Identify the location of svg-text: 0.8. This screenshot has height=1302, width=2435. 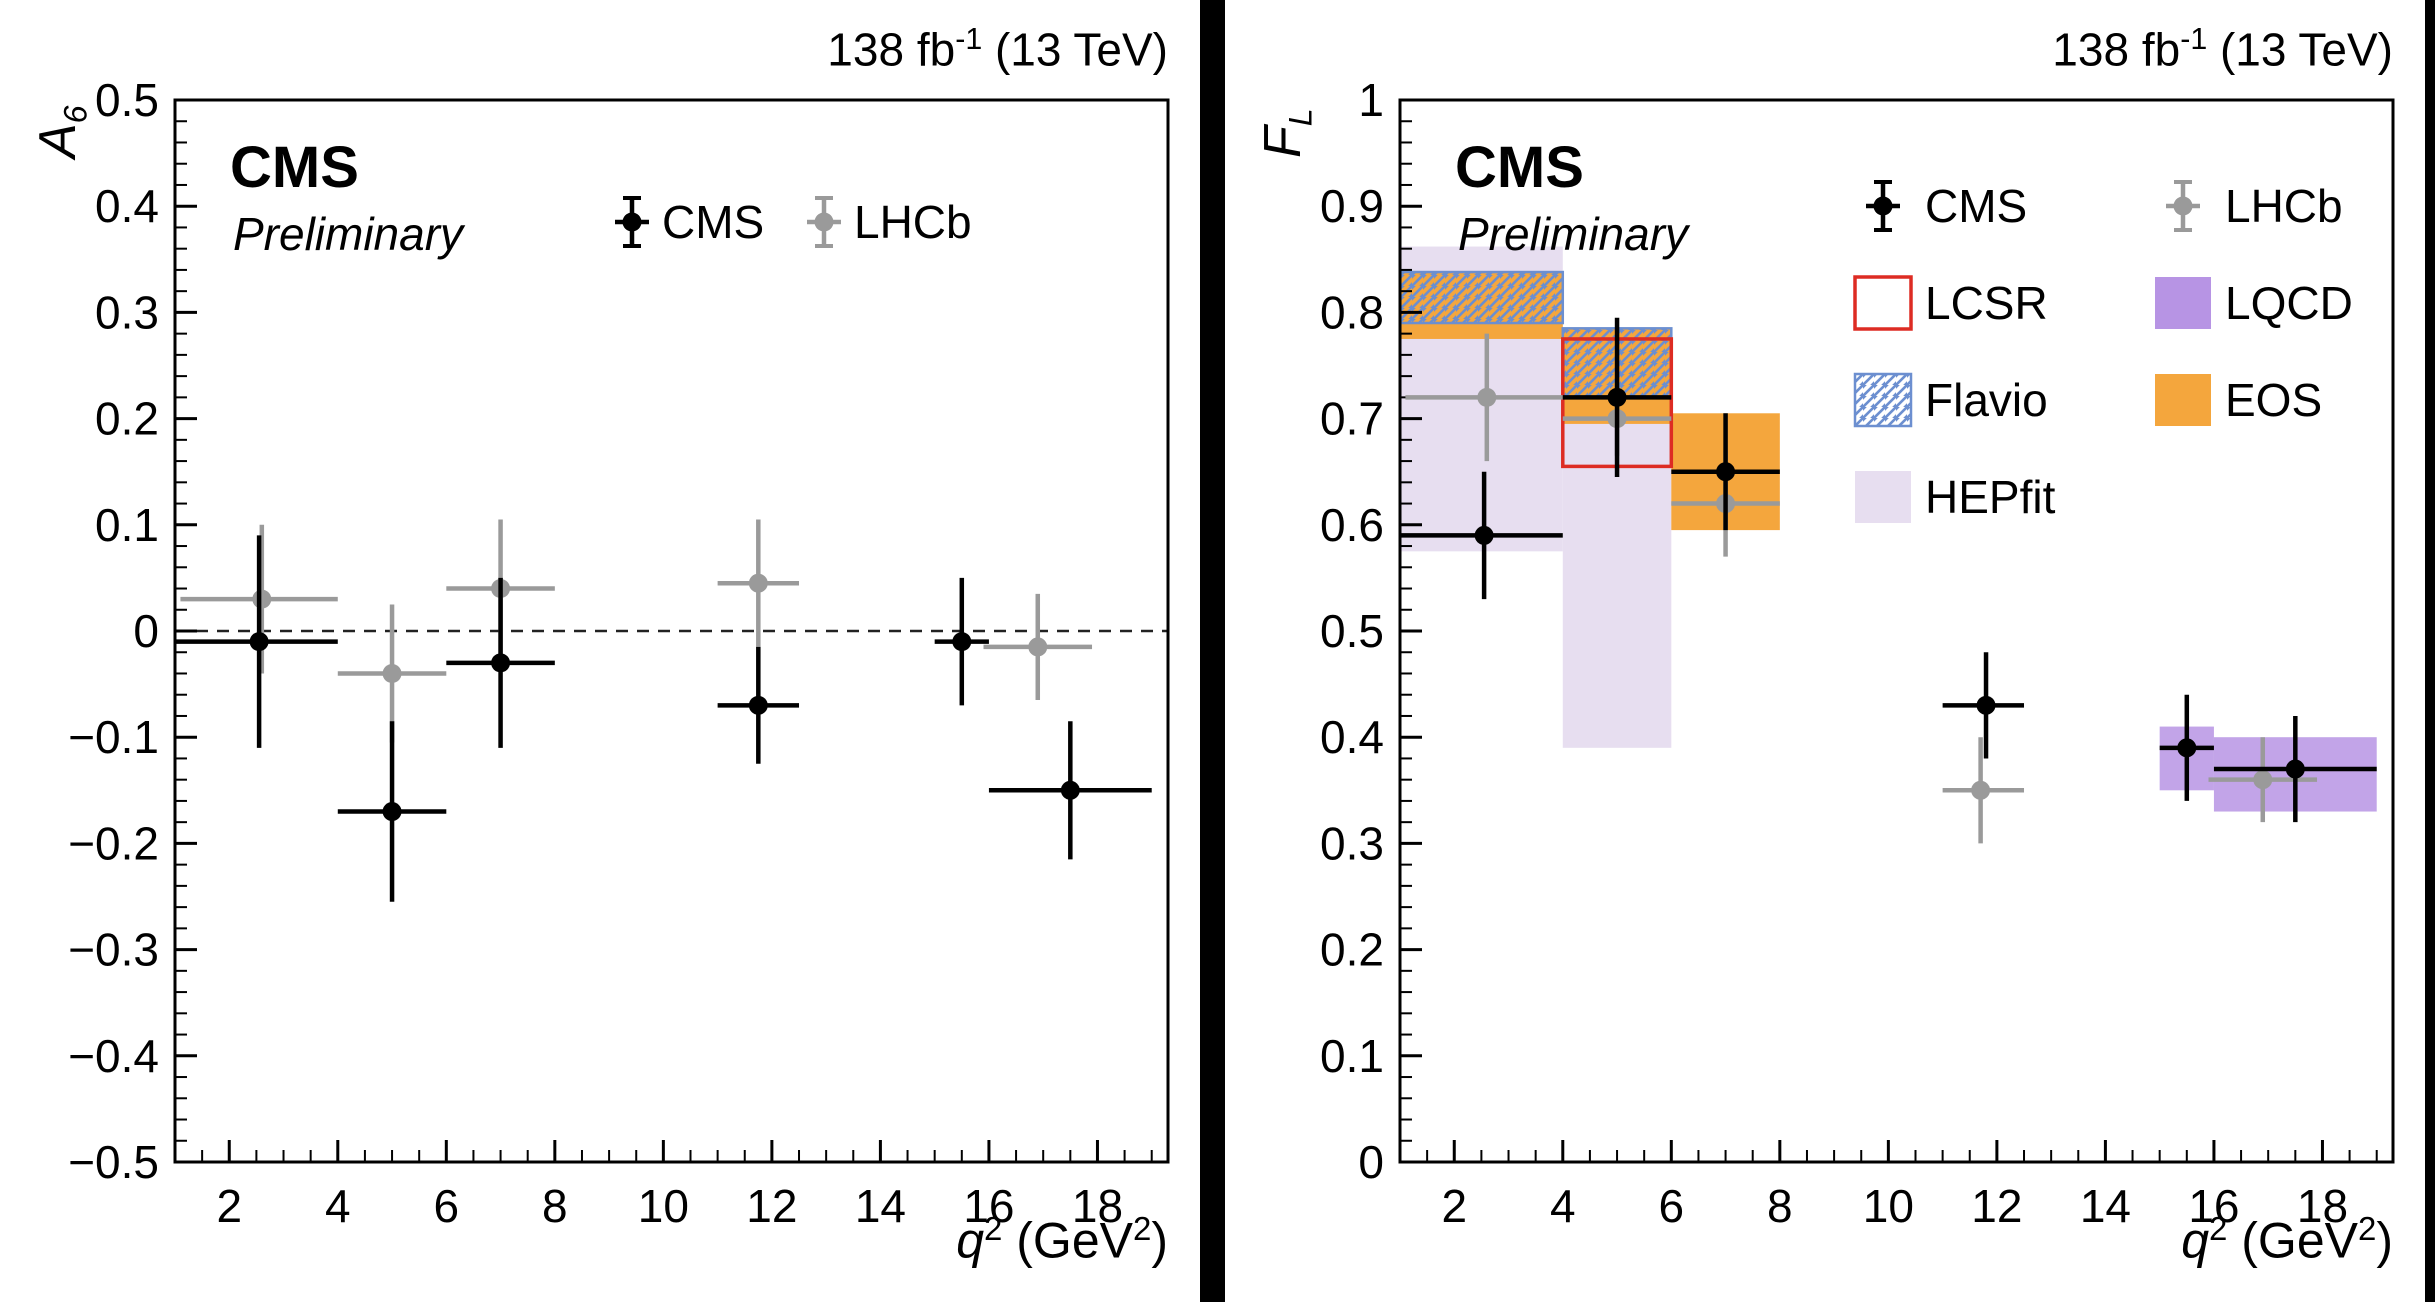
(1352, 312).